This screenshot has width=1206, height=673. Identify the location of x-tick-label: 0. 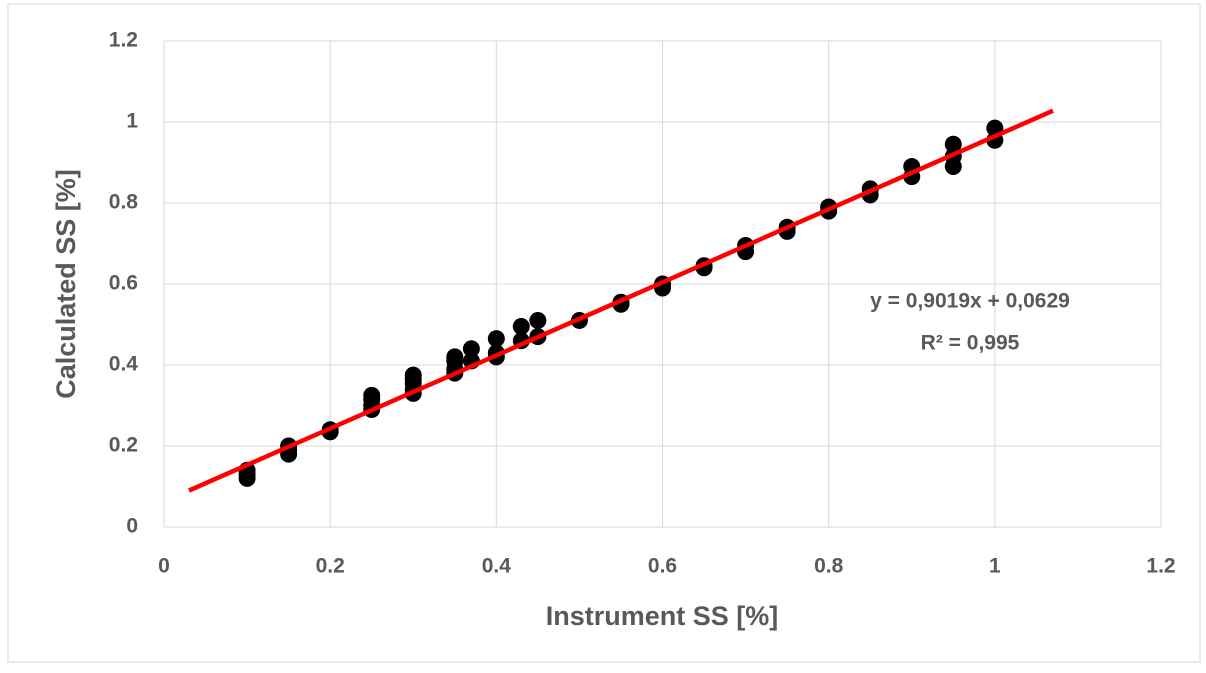
(164, 566).